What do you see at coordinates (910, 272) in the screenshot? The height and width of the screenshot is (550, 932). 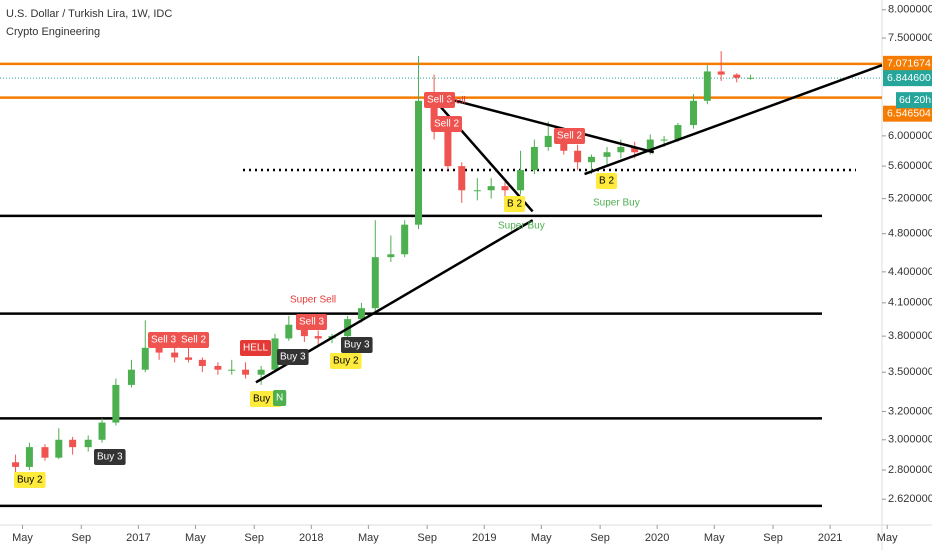 I see `y-tick-label: 4.400000` at bounding box center [910, 272].